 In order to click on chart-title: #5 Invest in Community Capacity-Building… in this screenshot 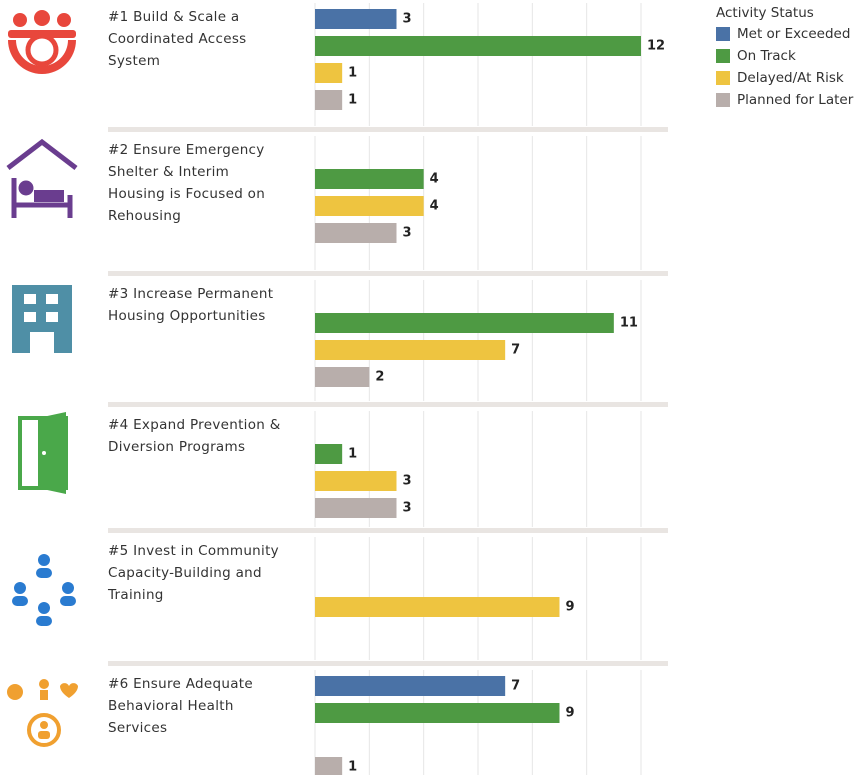, I will do `click(193, 573)`.